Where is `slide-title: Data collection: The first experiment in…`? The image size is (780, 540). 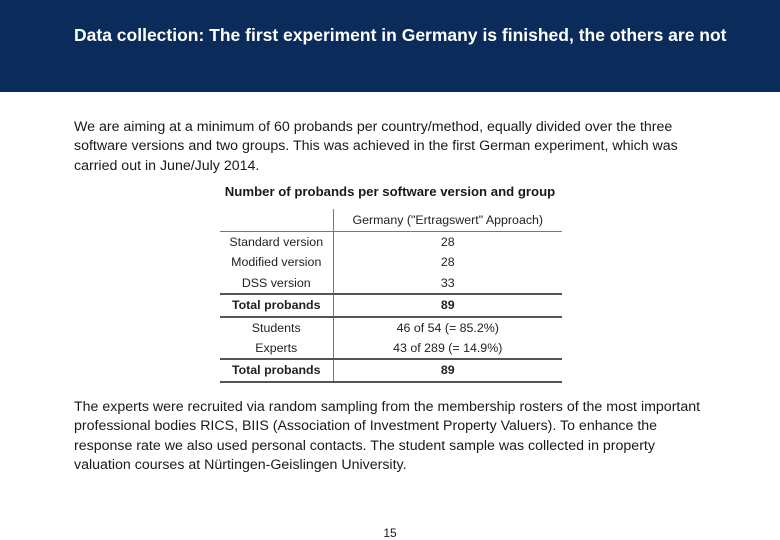 slide-title: Data collection: The first experiment in… is located at coordinates (400, 35).